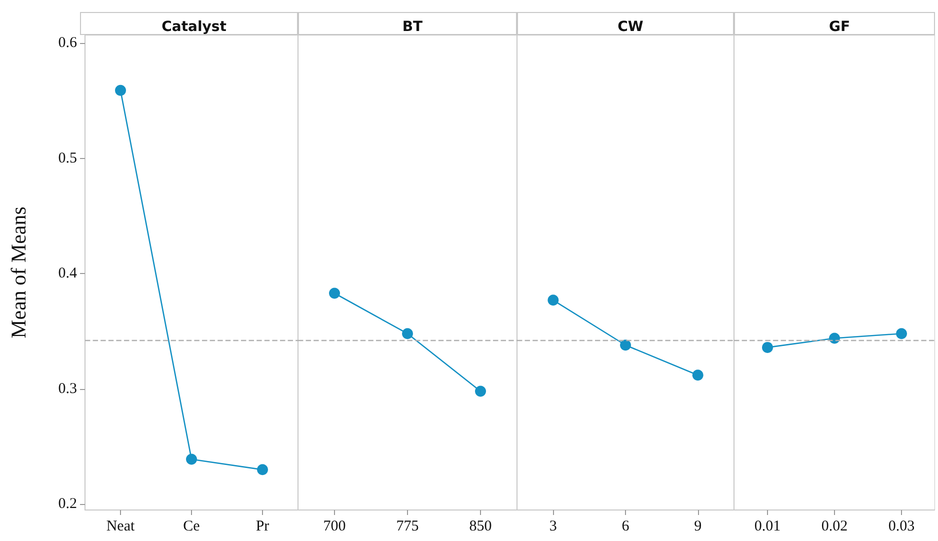  I want to click on y-axis-title: Mean of Means, so click(18, 272).